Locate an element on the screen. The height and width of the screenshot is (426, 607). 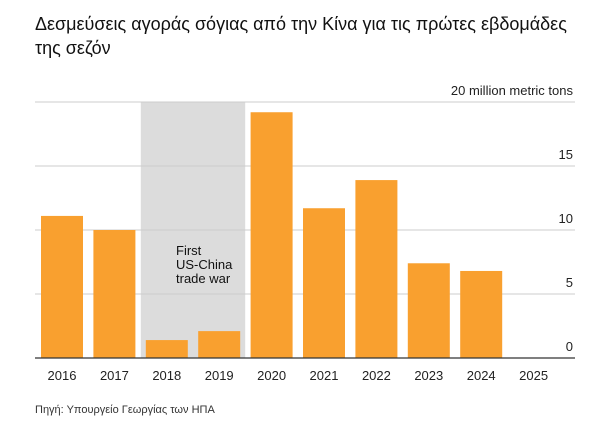
x-tick-label-2024: 2024 is located at coordinates (481, 375).